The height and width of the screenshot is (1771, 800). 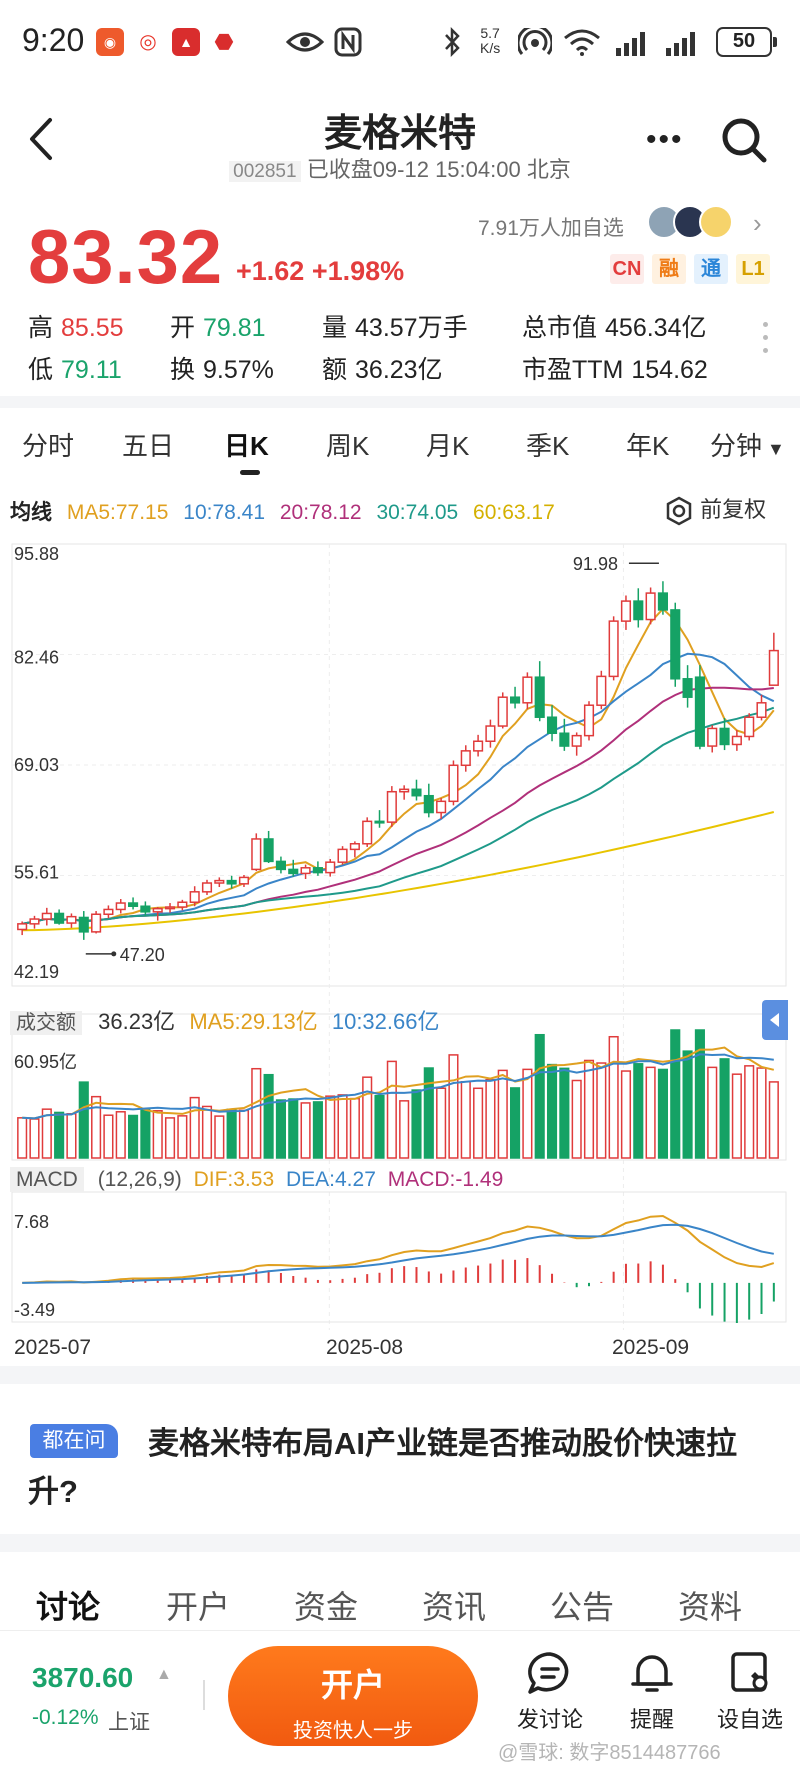 What do you see at coordinates (46, 1023) in the screenshot?
I see `volume-label: 成交额` at bounding box center [46, 1023].